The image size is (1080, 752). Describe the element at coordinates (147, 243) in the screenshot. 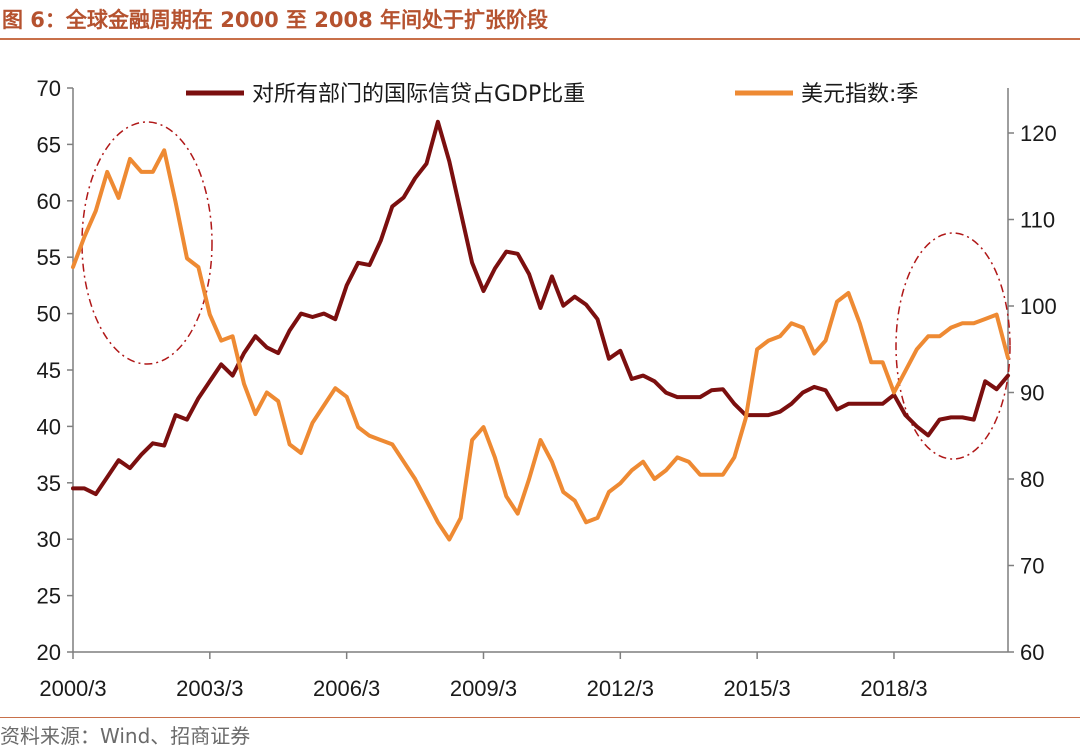

I see `highlight-ellipse-left` at that location.